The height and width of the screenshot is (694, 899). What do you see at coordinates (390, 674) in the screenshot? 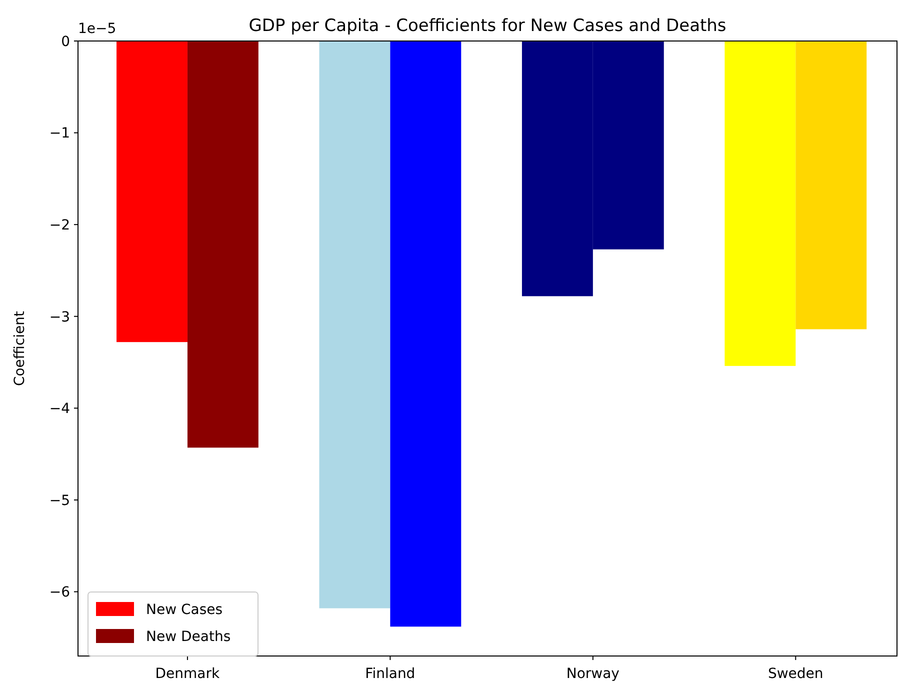
I see `x-tick-label: Finland` at bounding box center [390, 674].